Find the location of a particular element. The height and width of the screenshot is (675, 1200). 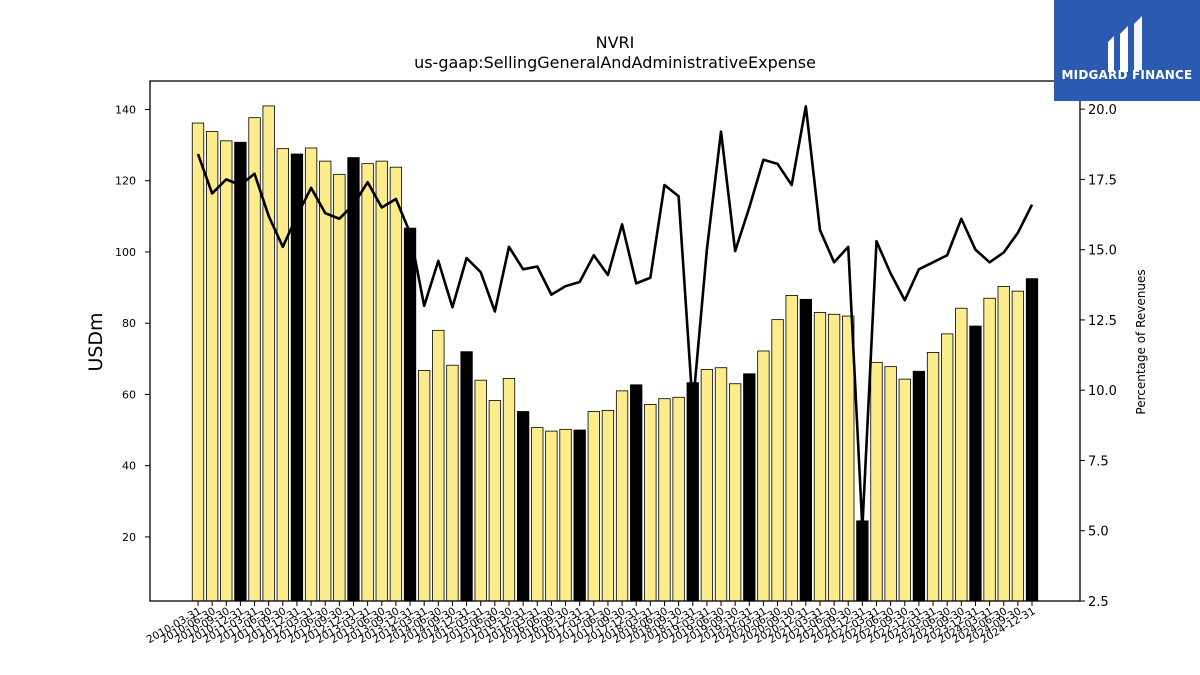

y-tick-label: 20 is located at coordinates (129, 537).